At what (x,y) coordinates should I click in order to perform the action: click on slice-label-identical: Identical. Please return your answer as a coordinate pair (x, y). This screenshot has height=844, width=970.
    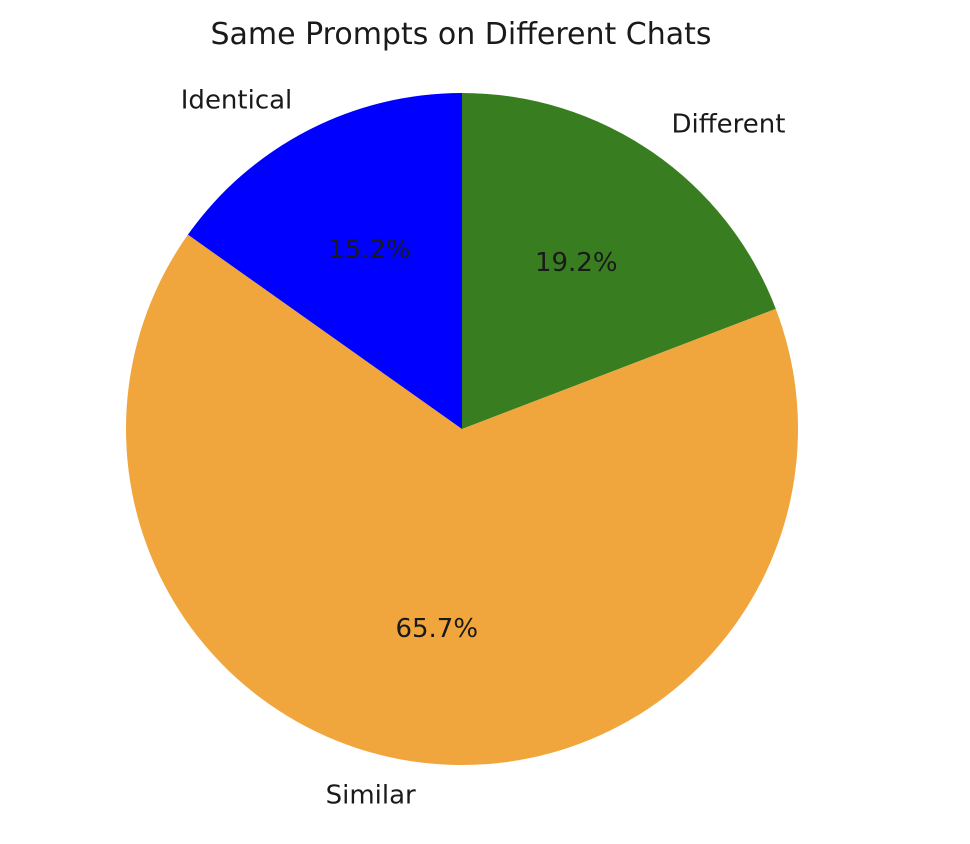
    Looking at the image, I should click on (237, 101).